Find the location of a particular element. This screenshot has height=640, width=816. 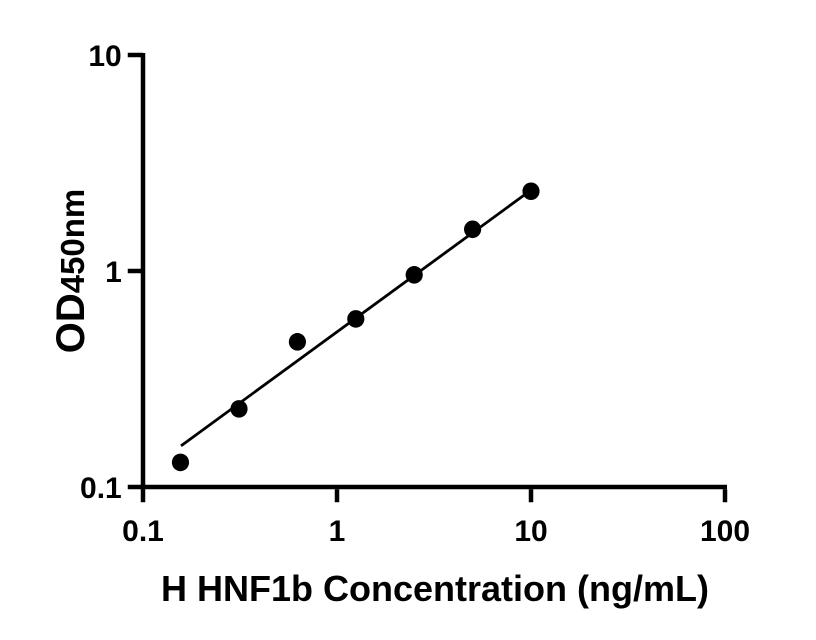

y-tick-label: 10 is located at coordinates (104, 56).